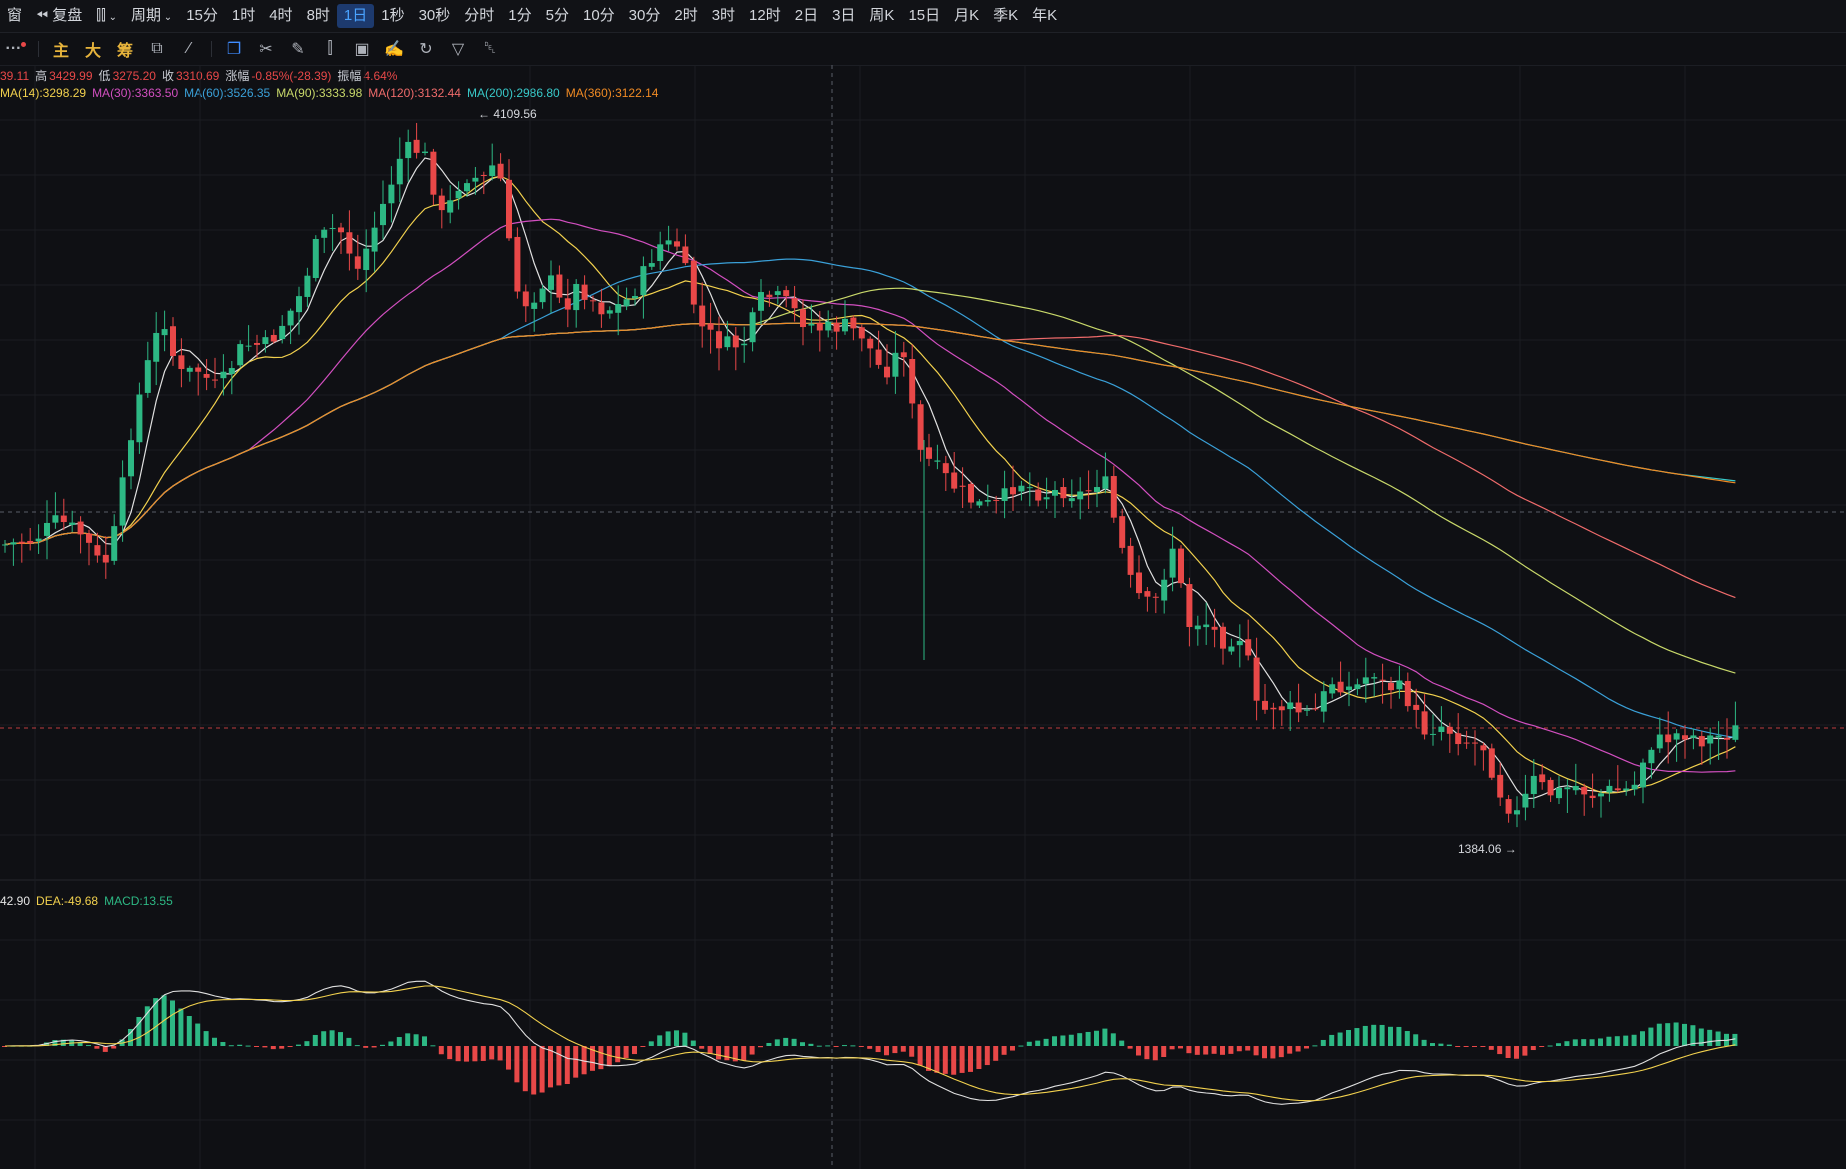  Describe the element at coordinates (393, 15) in the screenshot. I see `interval-tab: 1秒` at that location.